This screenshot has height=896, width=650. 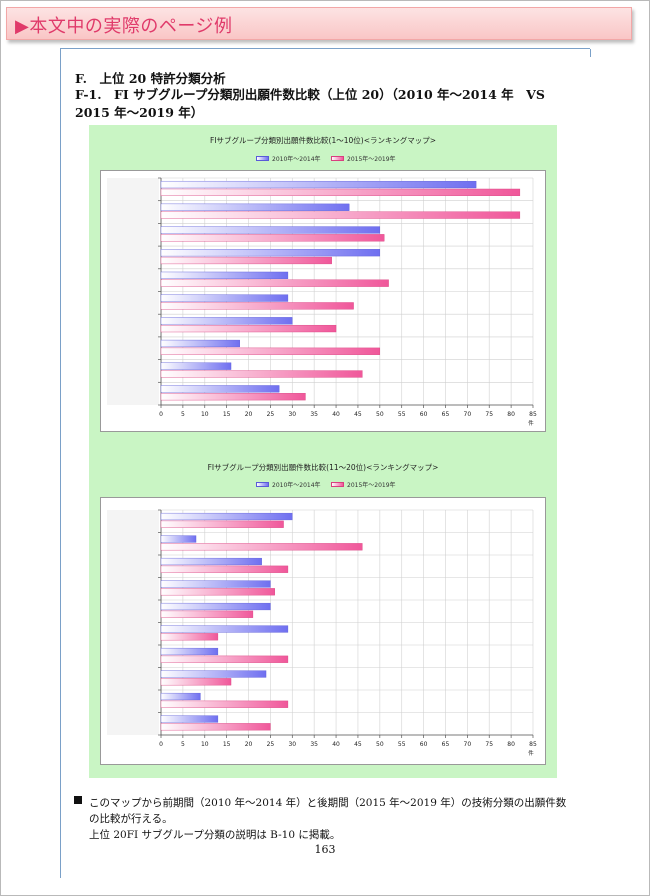 What do you see at coordinates (325, 849) in the screenshot?
I see `page-number: 163` at bounding box center [325, 849].